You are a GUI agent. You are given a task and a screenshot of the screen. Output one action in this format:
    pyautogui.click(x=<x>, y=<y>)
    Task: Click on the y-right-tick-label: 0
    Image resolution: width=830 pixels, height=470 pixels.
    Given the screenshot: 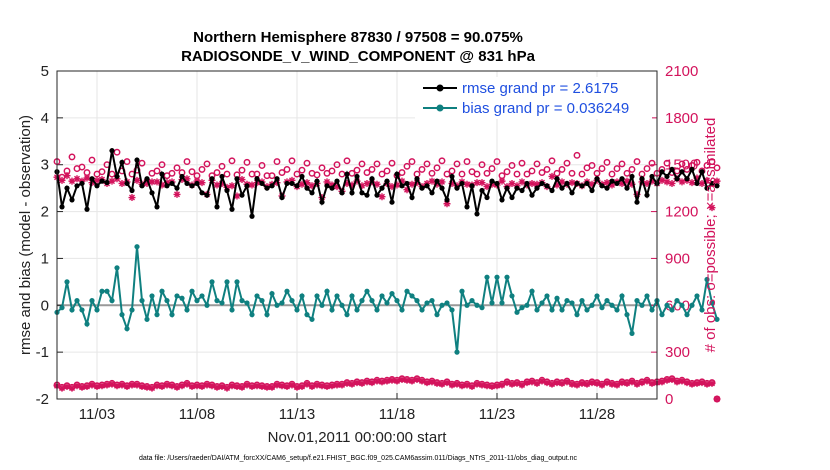 What is the action you would take?
    pyautogui.click(x=669, y=399)
    